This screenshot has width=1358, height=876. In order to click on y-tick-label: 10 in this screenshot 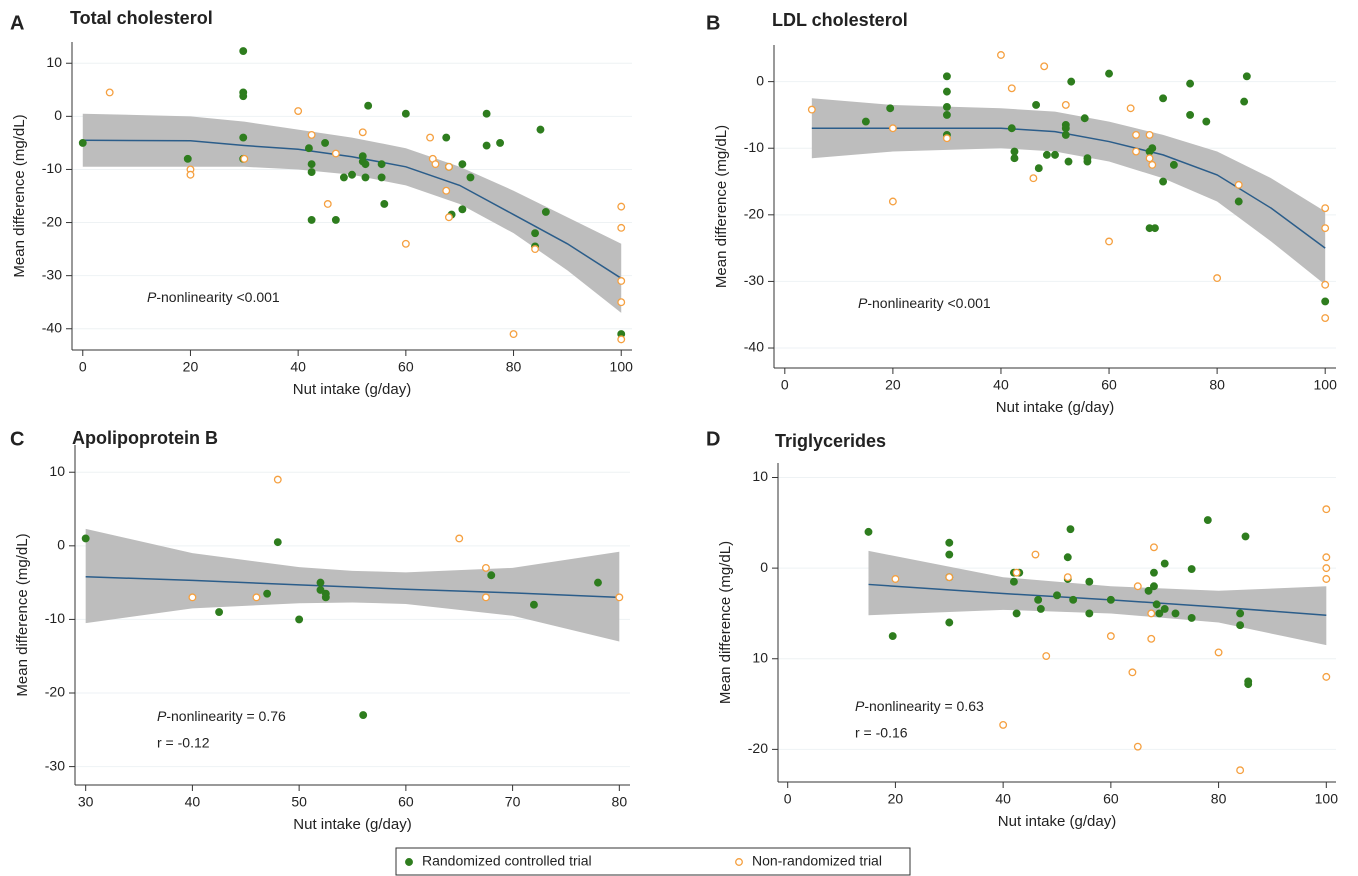, I will do `click(54, 62)`.